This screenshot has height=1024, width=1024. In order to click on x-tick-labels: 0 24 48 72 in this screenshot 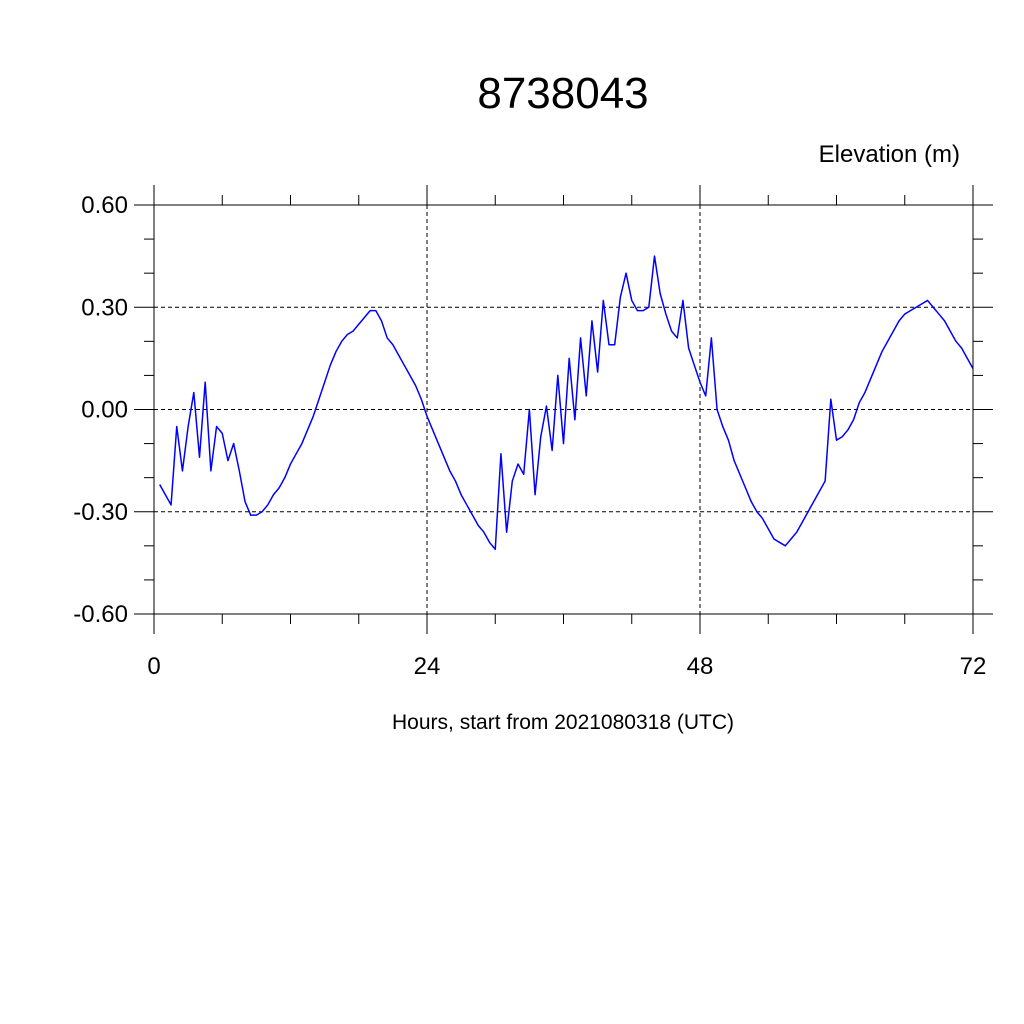, I will do `click(566, 666)`.